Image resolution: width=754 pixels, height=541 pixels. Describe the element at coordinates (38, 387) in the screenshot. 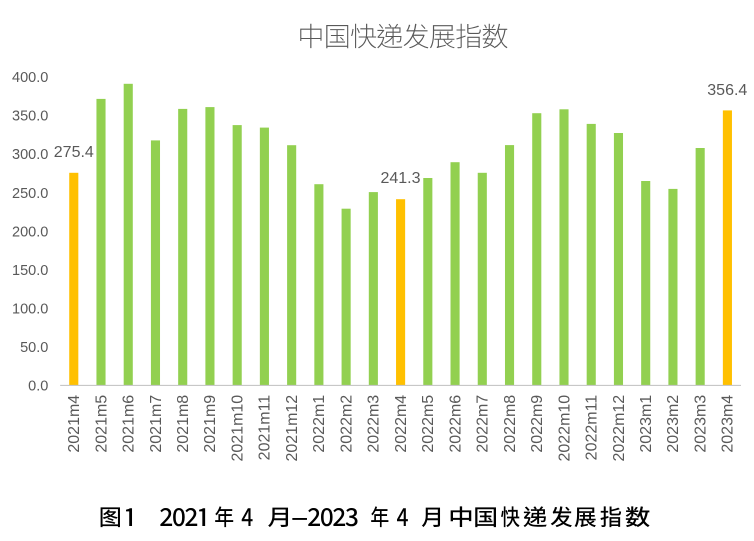

I see `svg-text: 0.0` at that location.